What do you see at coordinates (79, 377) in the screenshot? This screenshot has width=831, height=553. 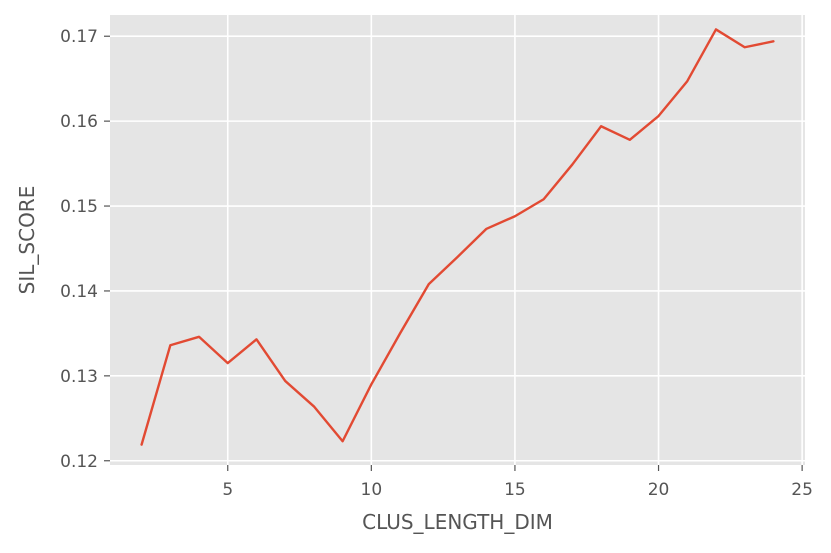 I see `y-tick-label: 0.13` at bounding box center [79, 377].